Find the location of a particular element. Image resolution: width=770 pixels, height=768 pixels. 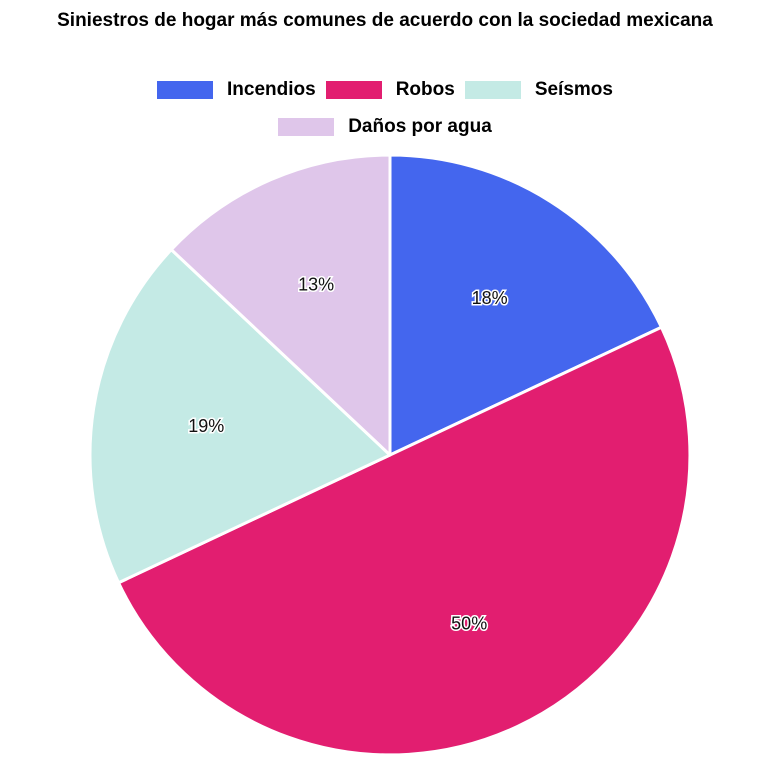

slice-danos-por-agua is located at coordinates (280, 305).